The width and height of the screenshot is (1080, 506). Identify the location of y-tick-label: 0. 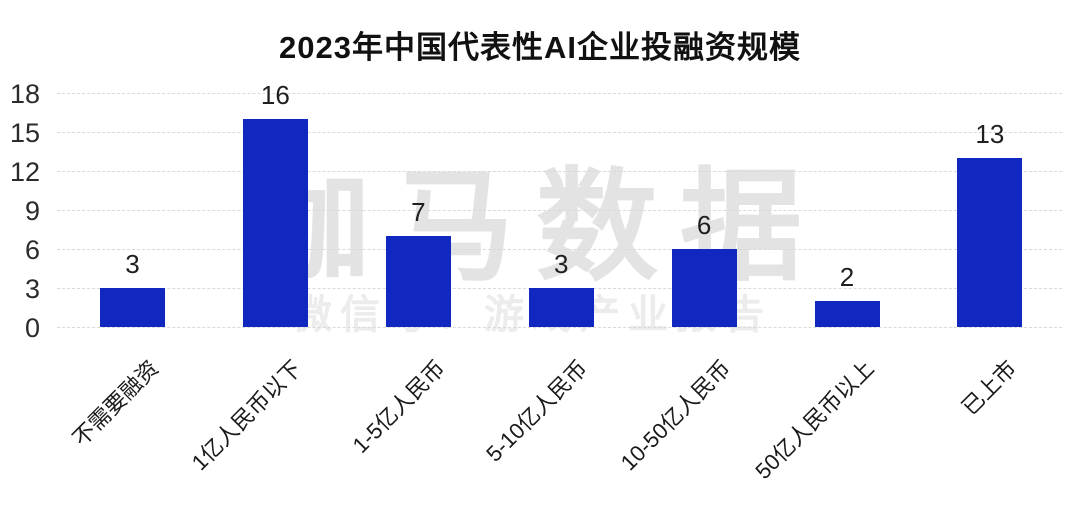
(32, 328).